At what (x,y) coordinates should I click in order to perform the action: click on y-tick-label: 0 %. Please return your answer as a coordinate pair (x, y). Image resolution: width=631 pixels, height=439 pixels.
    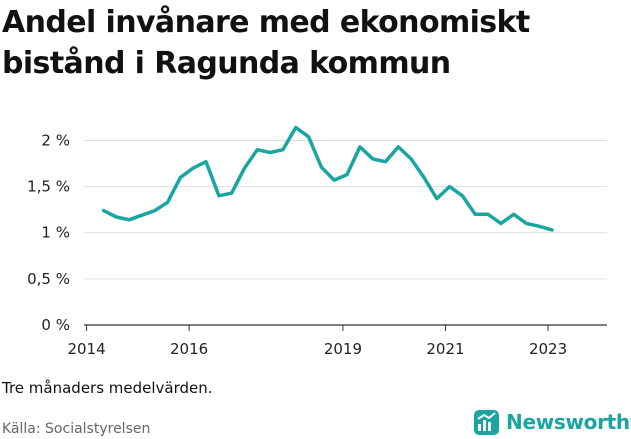
    Looking at the image, I should click on (55, 325).